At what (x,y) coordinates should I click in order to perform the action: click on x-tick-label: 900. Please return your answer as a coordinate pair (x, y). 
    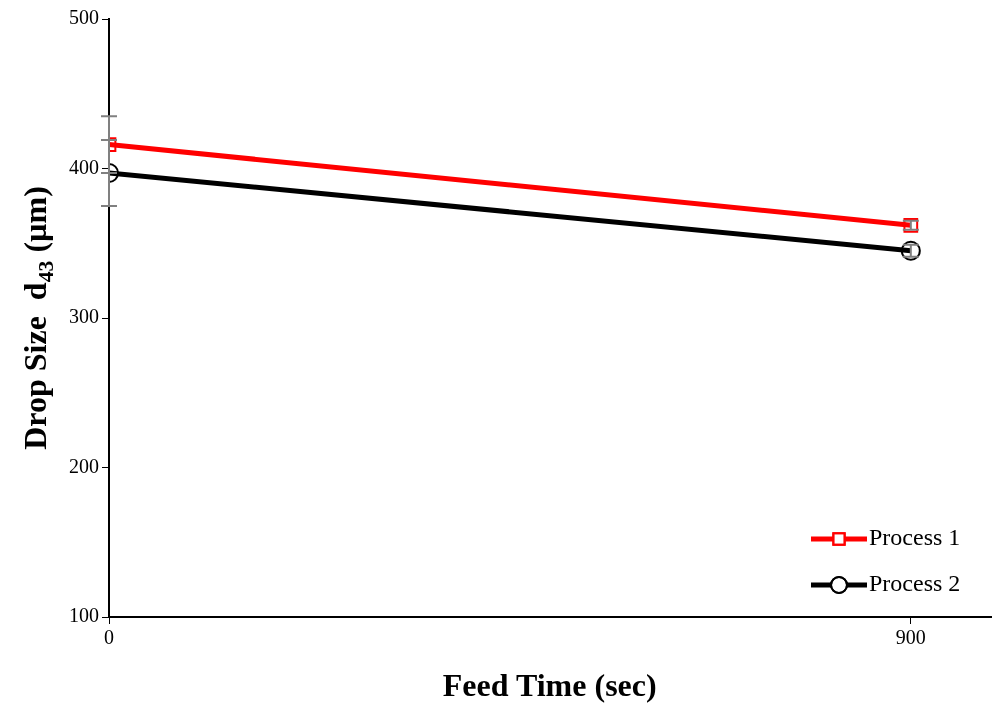
    Looking at the image, I should click on (910, 637).